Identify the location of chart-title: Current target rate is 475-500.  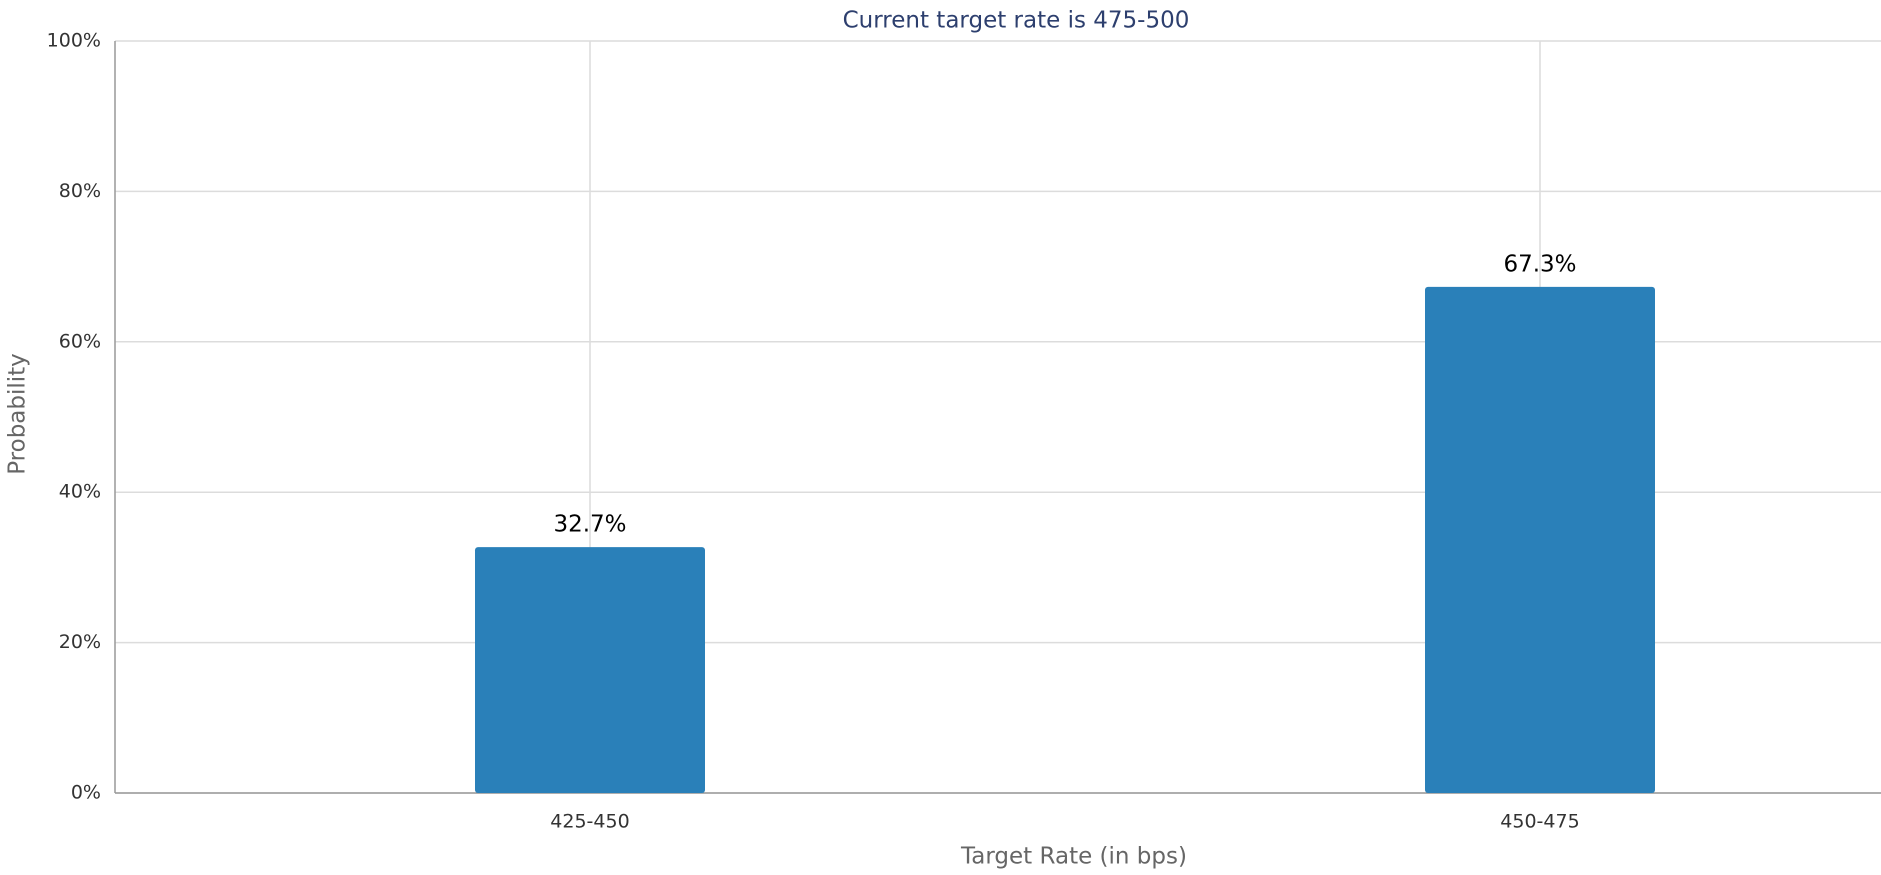
(1016, 21).